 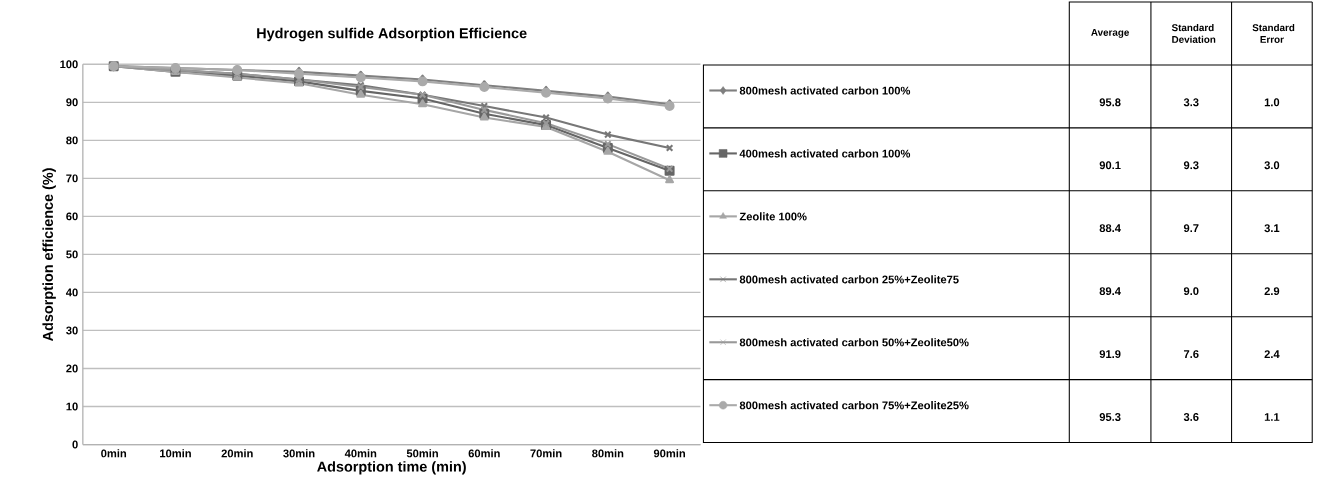 What do you see at coordinates (237, 453) in the screenshot?
I see `x-tick-label: 20min` at bounding box center [237, 453].